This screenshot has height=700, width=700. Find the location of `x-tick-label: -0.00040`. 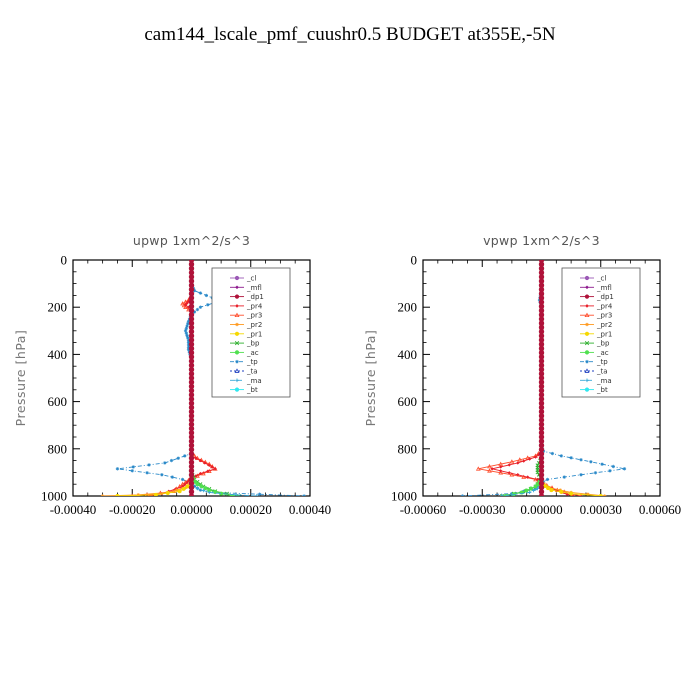

x-tick-label: -0.00040 is located at coordinates (73, 509).